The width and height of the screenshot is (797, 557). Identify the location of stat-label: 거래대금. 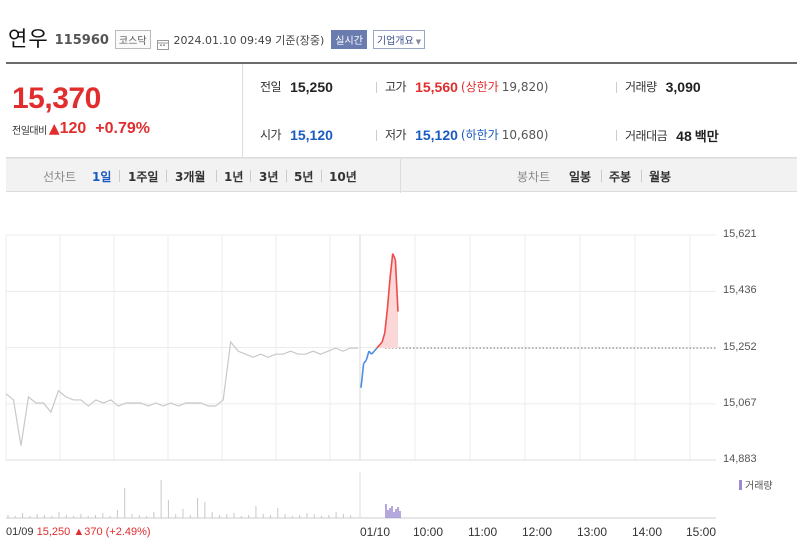
(646, 136).